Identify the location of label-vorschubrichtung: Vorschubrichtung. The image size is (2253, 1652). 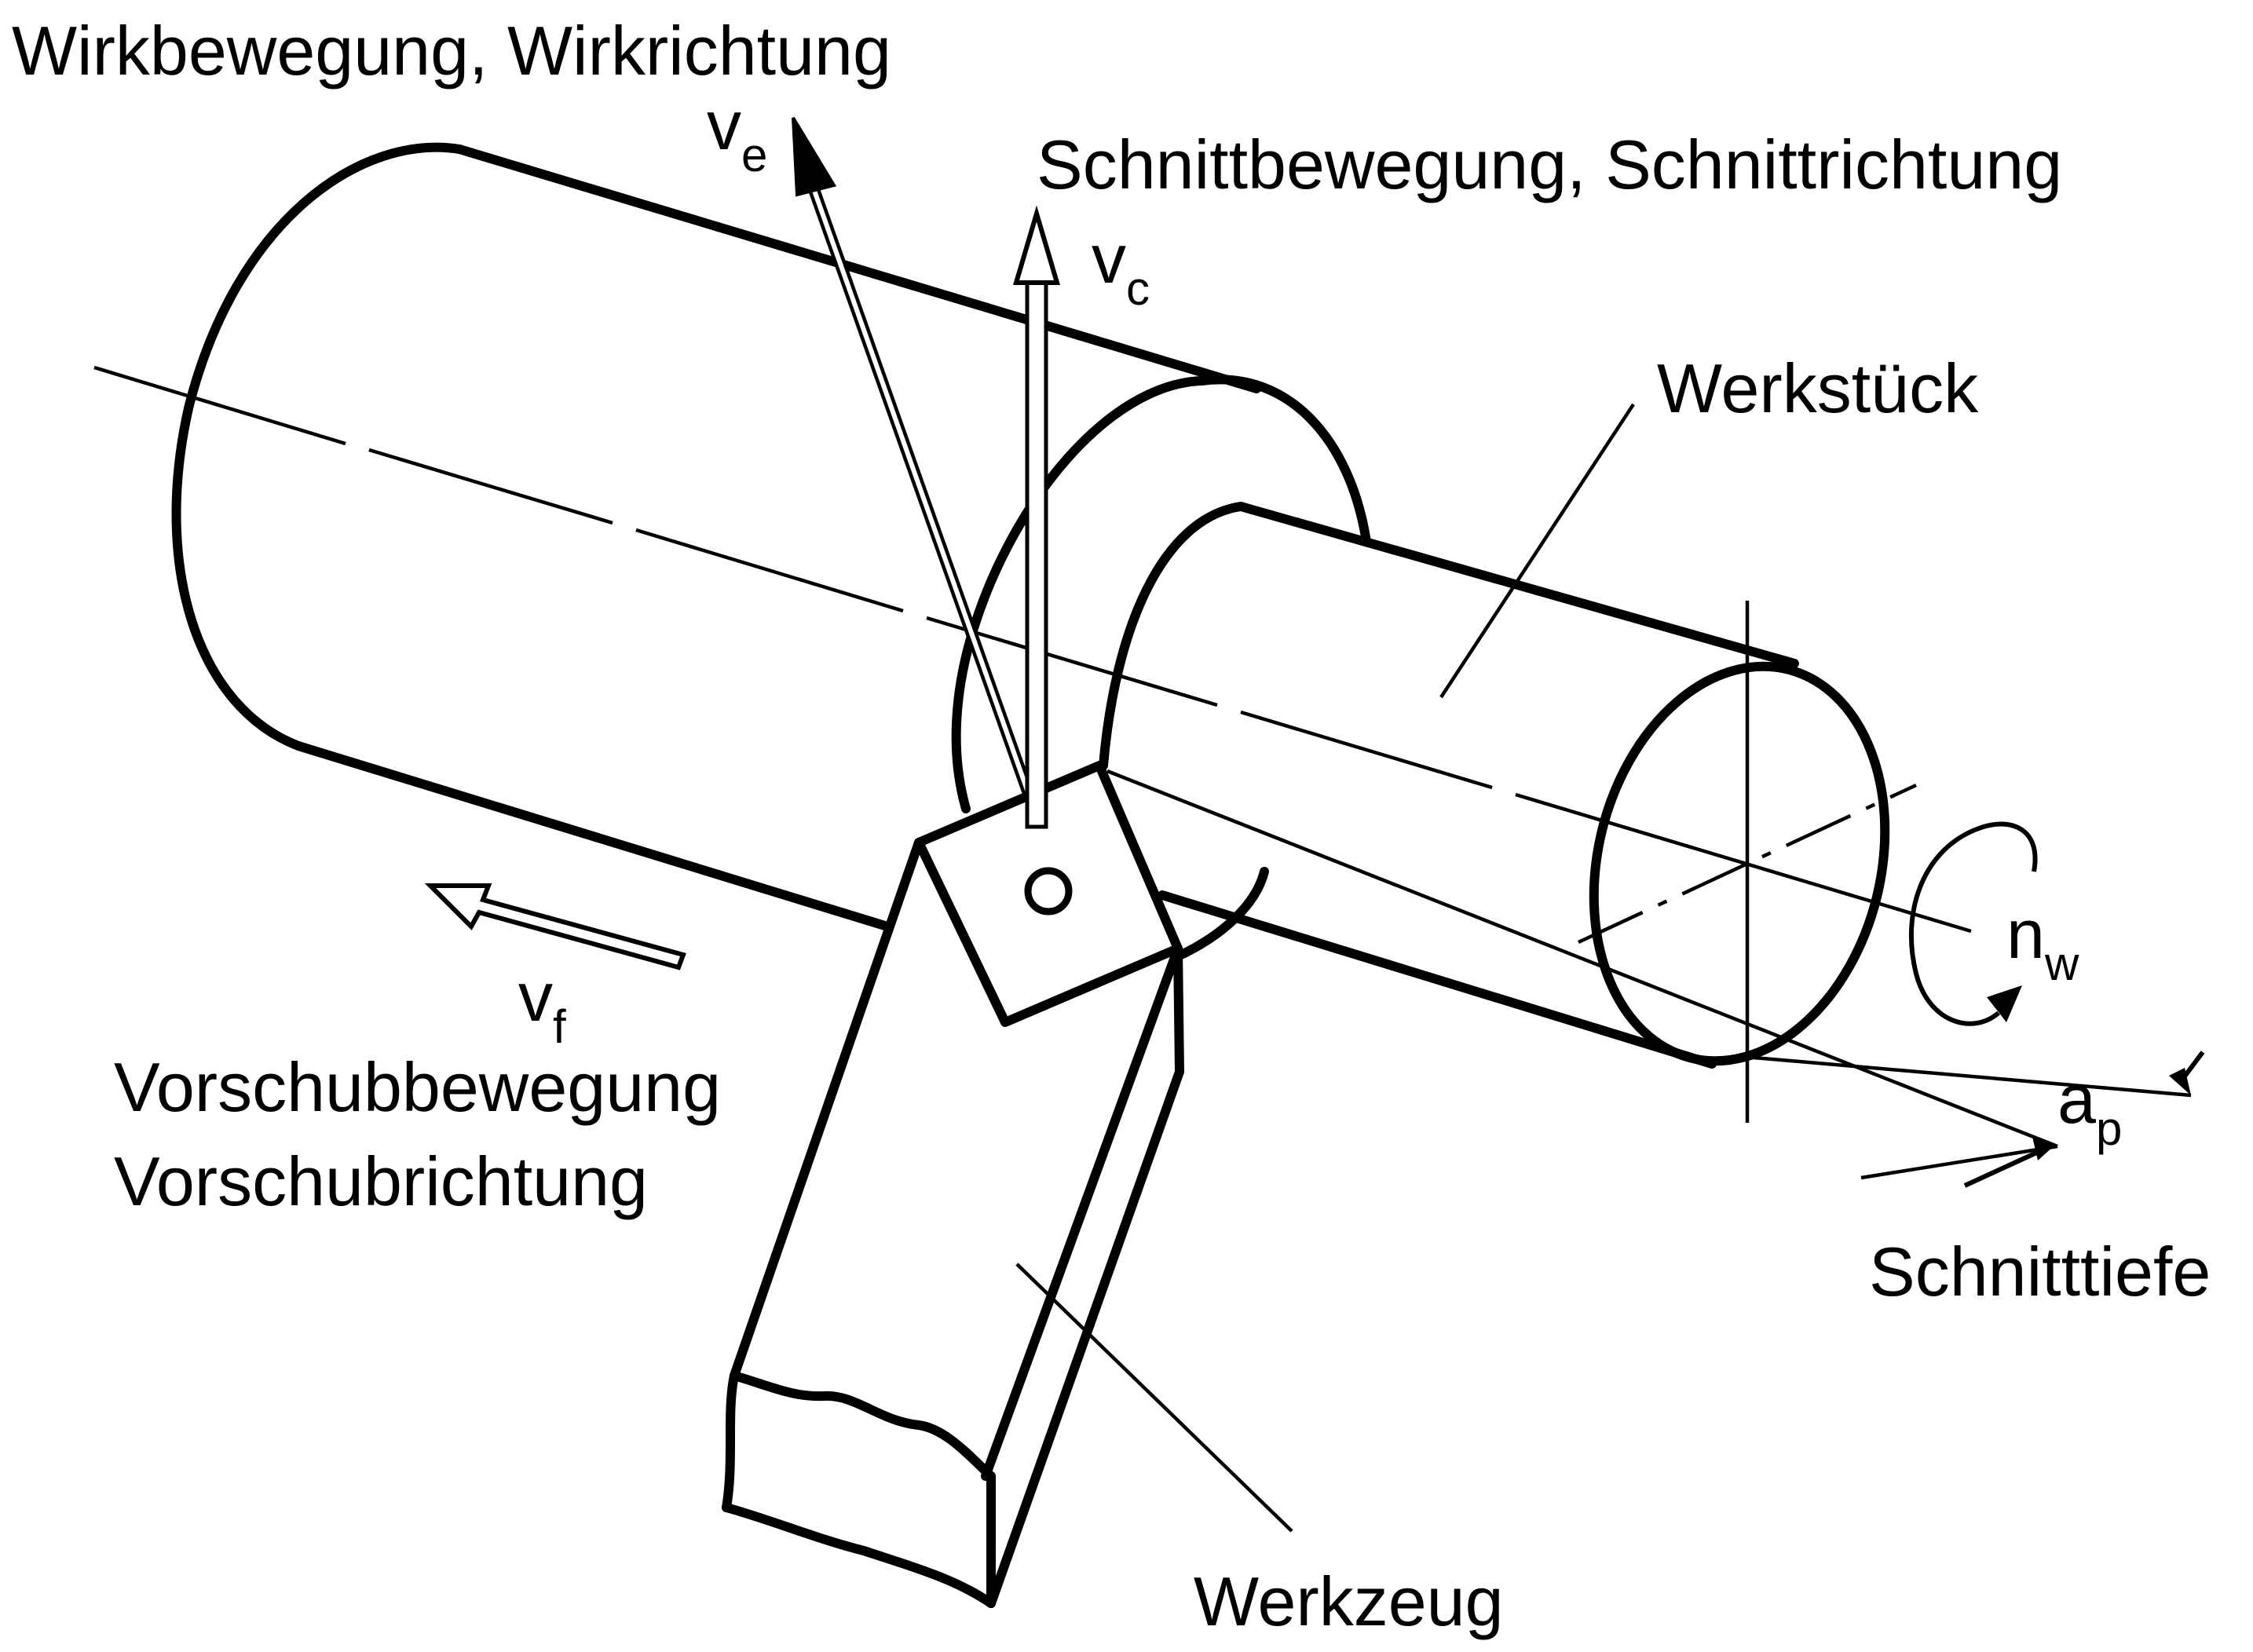
(381, 1181).